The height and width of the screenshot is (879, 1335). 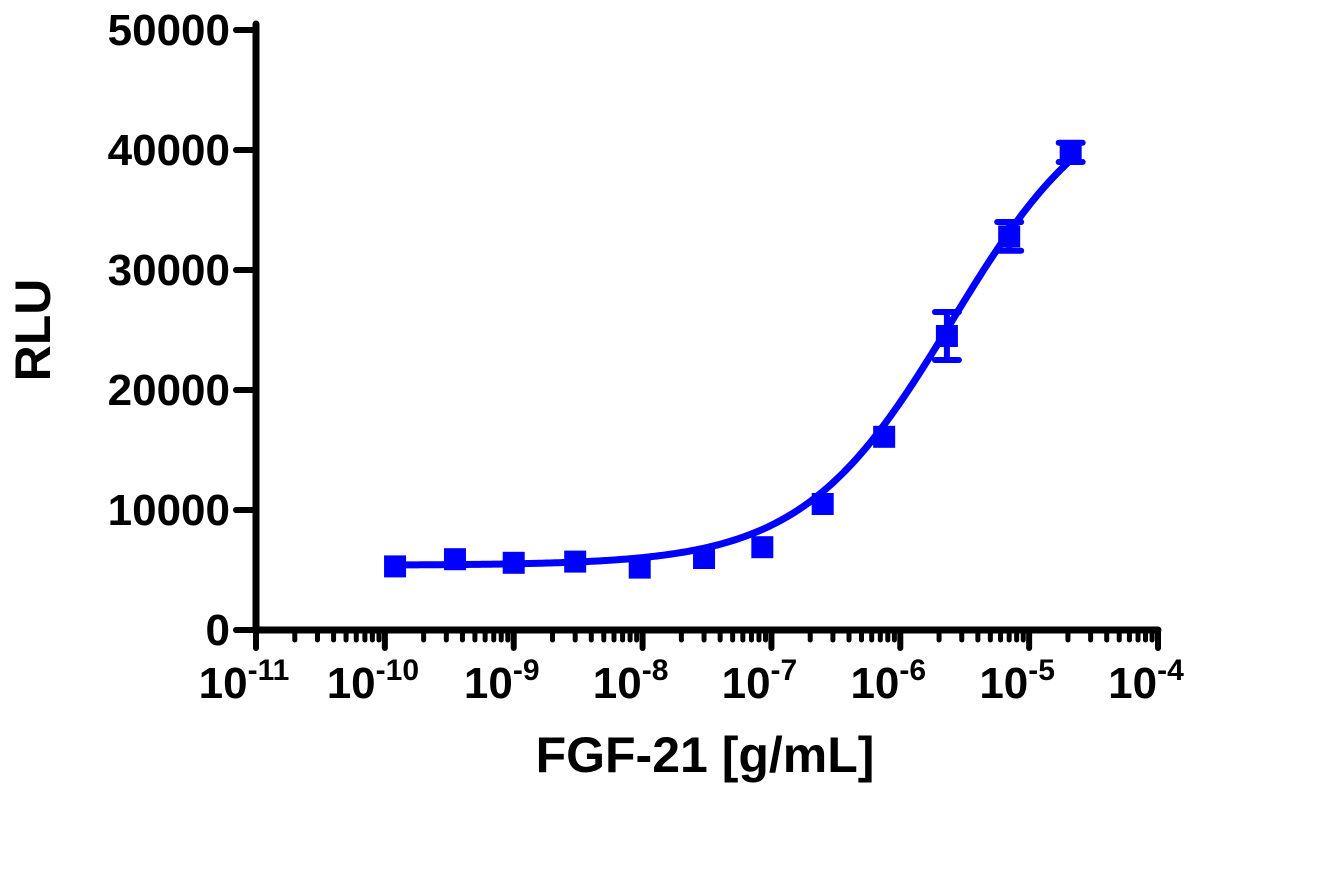 I want to click on x-tick-label: 10⁻⁷, so click(x=760, y=681).